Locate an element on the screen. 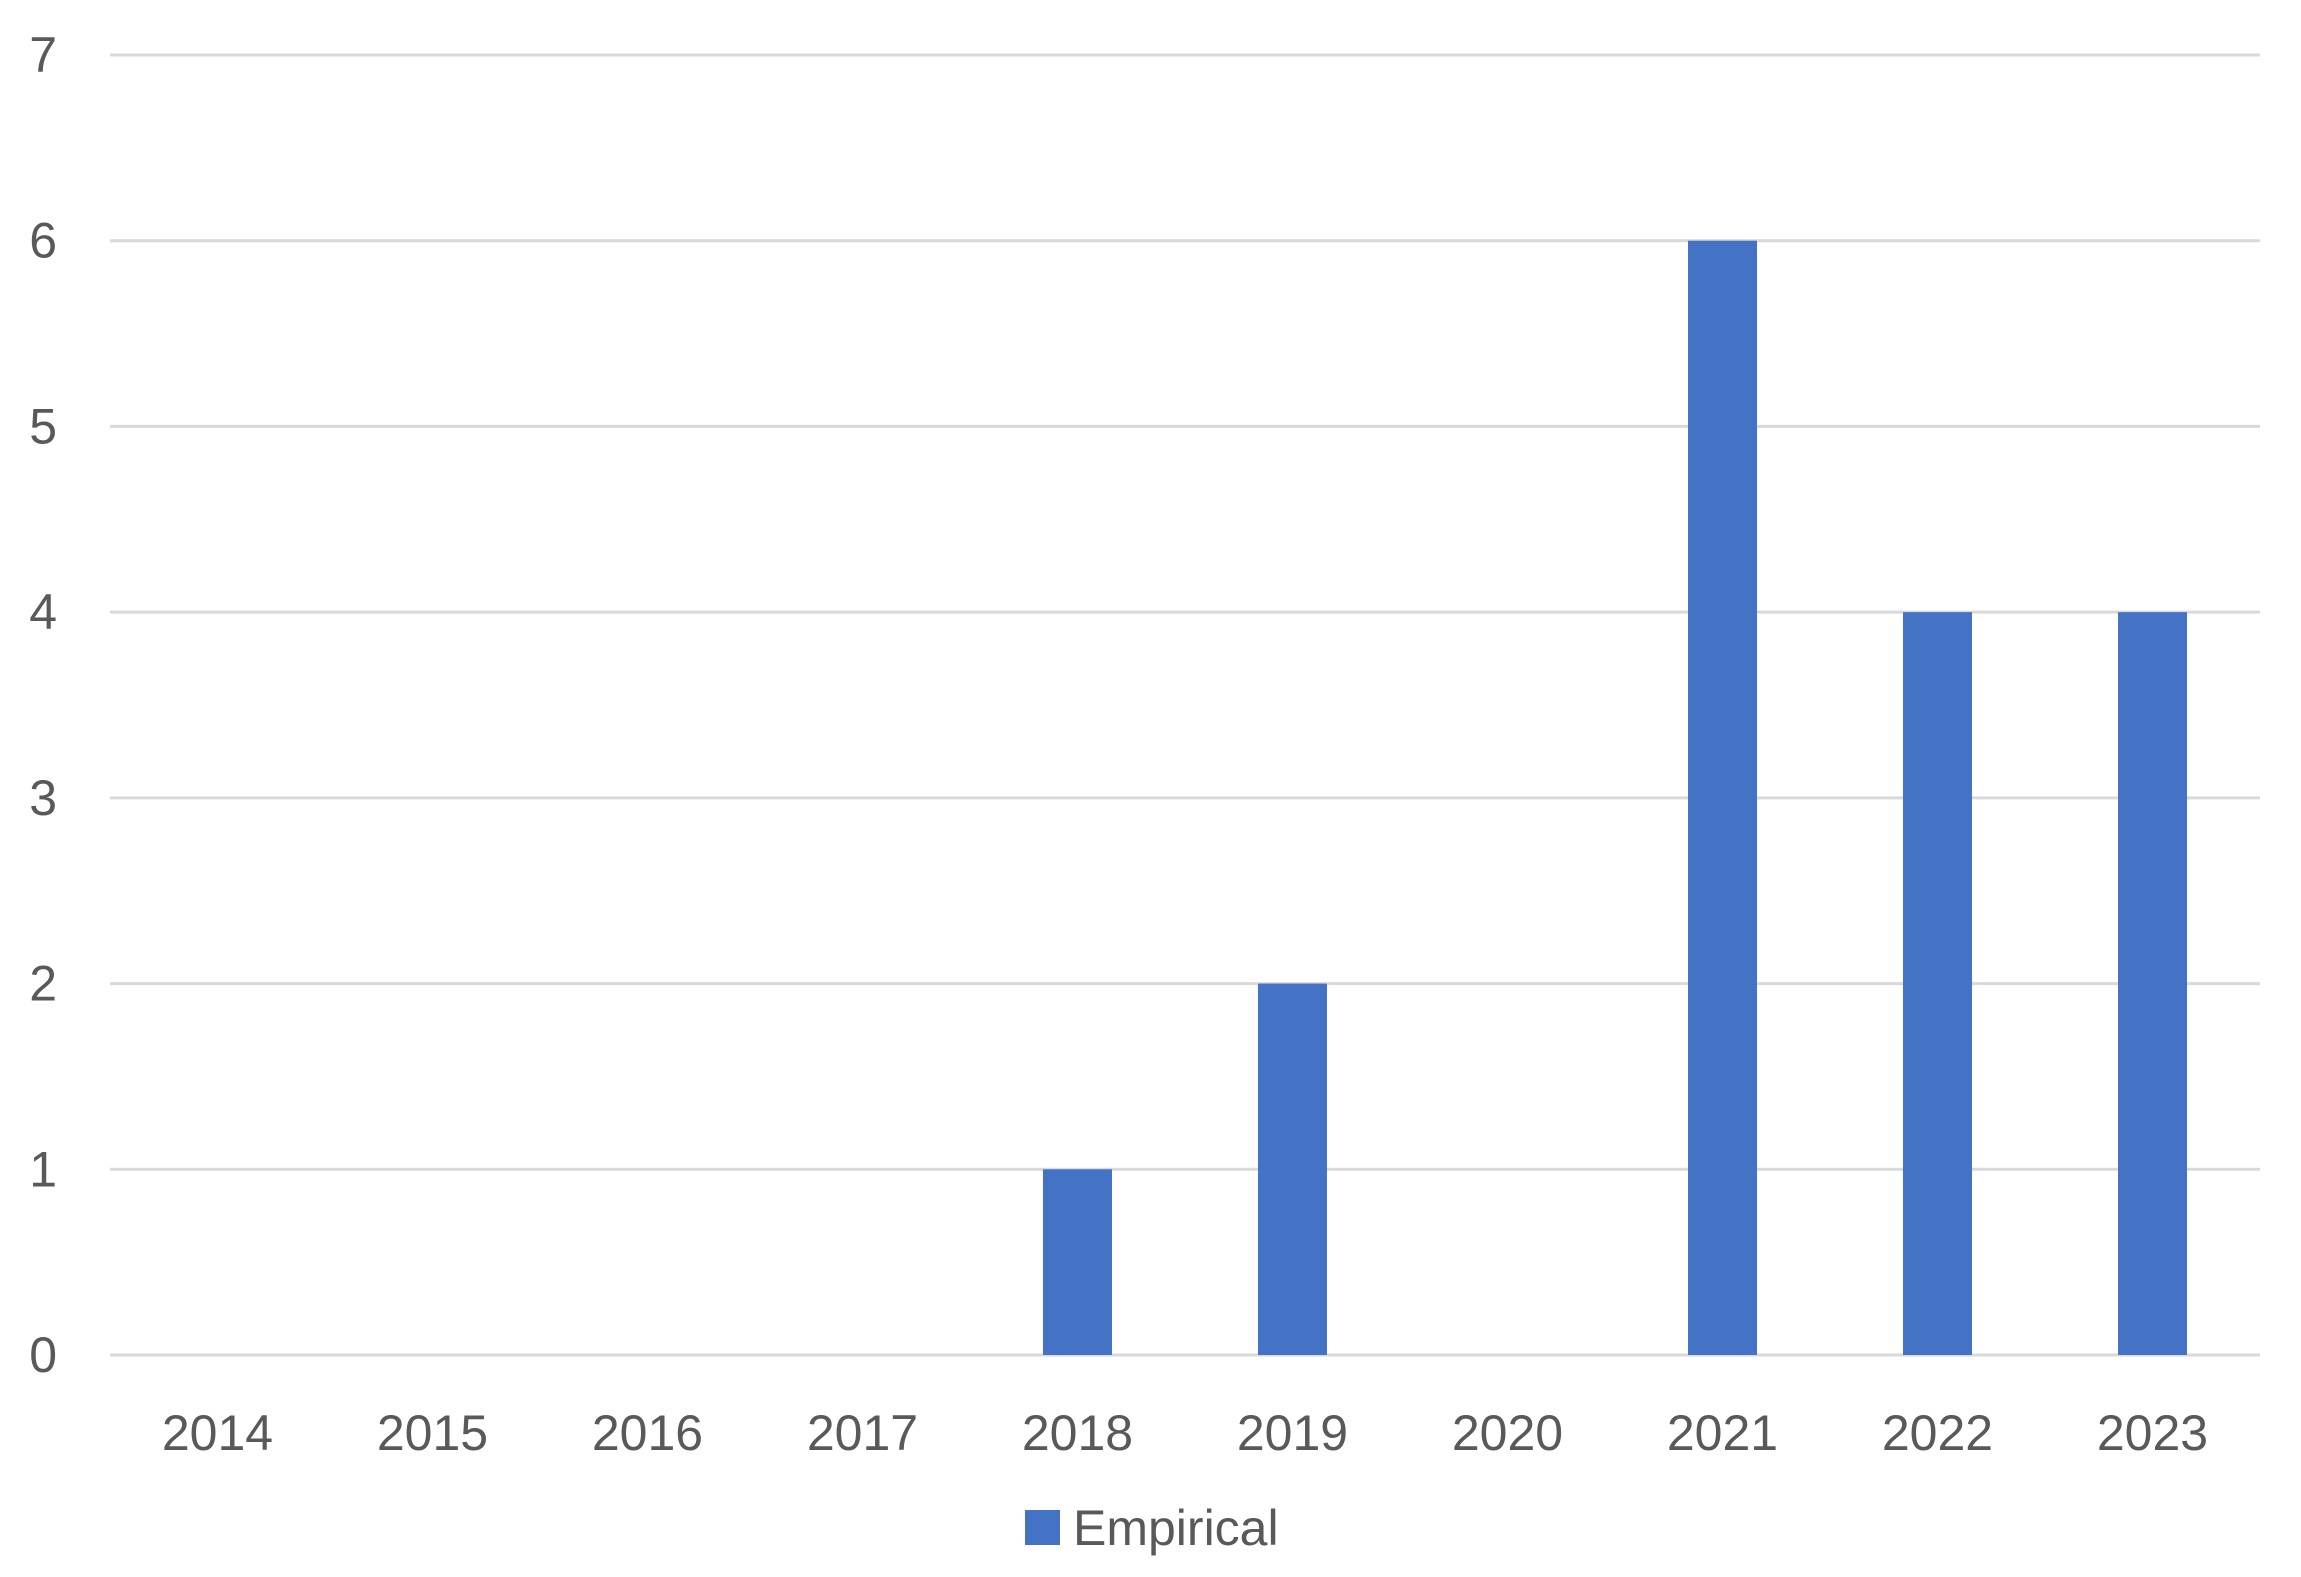  y-axis-tick-label: 7 is located at coordinates (43, 55).